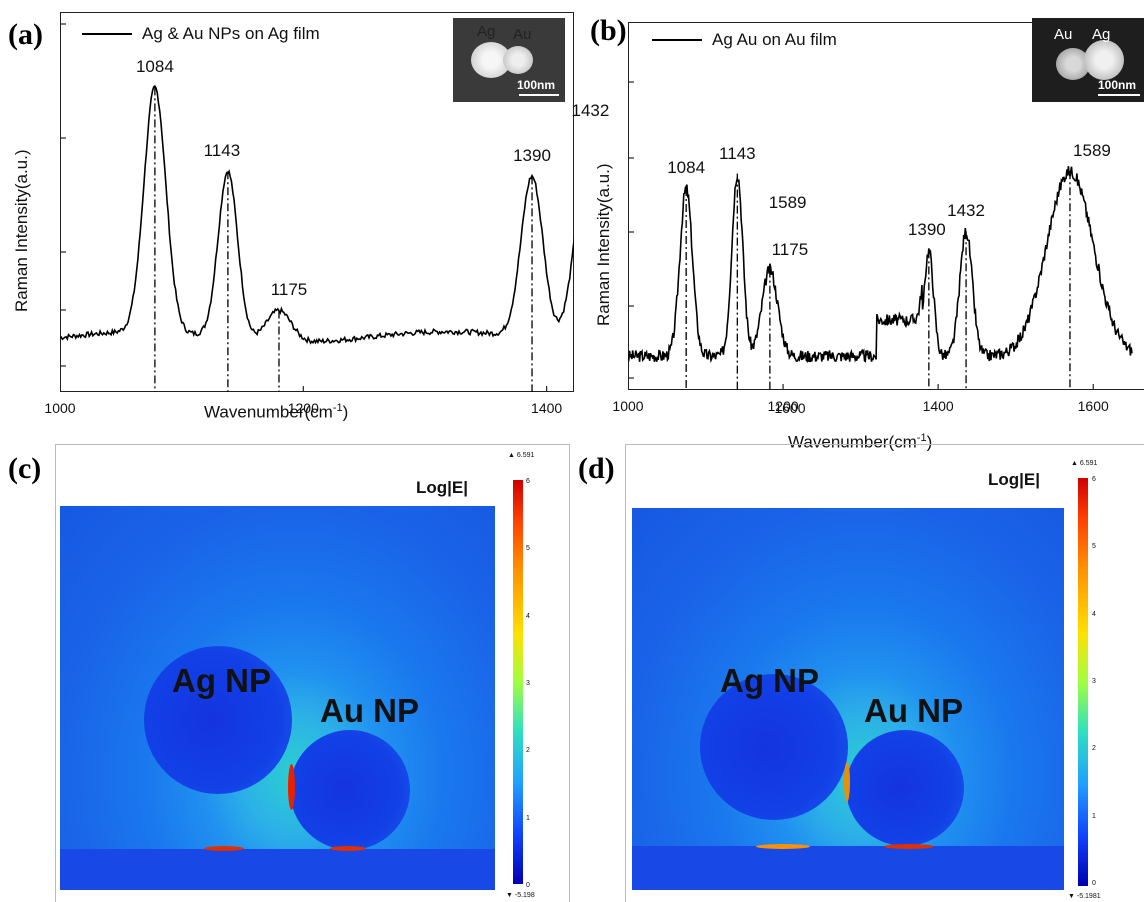  I want to click on colorbar-title-d: Log|E|, so click(1014, 479).